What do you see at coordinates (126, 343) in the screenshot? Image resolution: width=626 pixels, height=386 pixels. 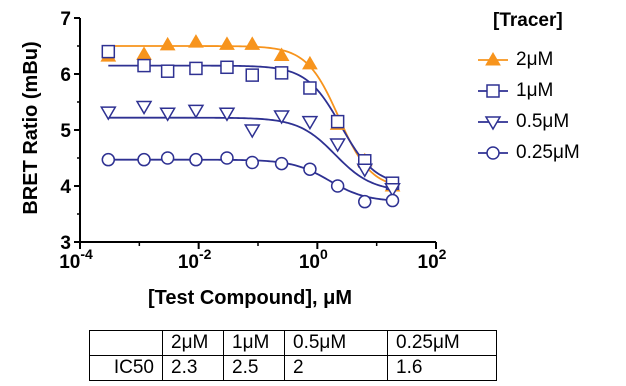 I see `table-header-cell` at bounding box center [126, 343].